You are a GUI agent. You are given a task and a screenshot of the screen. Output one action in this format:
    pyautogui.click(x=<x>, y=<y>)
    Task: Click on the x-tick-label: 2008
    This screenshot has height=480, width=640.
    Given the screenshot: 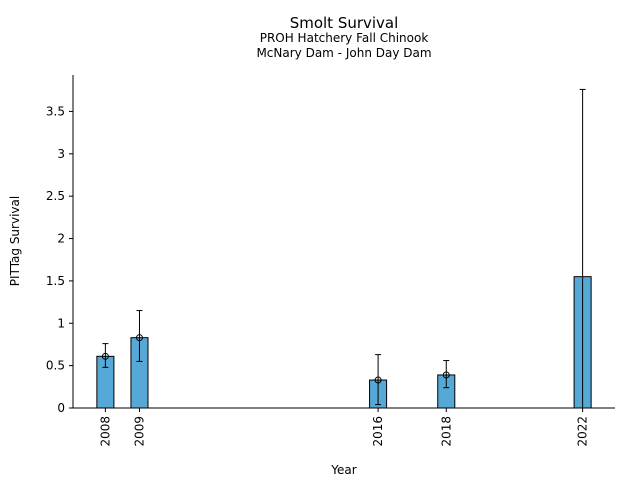 What is the action you would take?
    pyautogui.click(x=105, y=431)
    